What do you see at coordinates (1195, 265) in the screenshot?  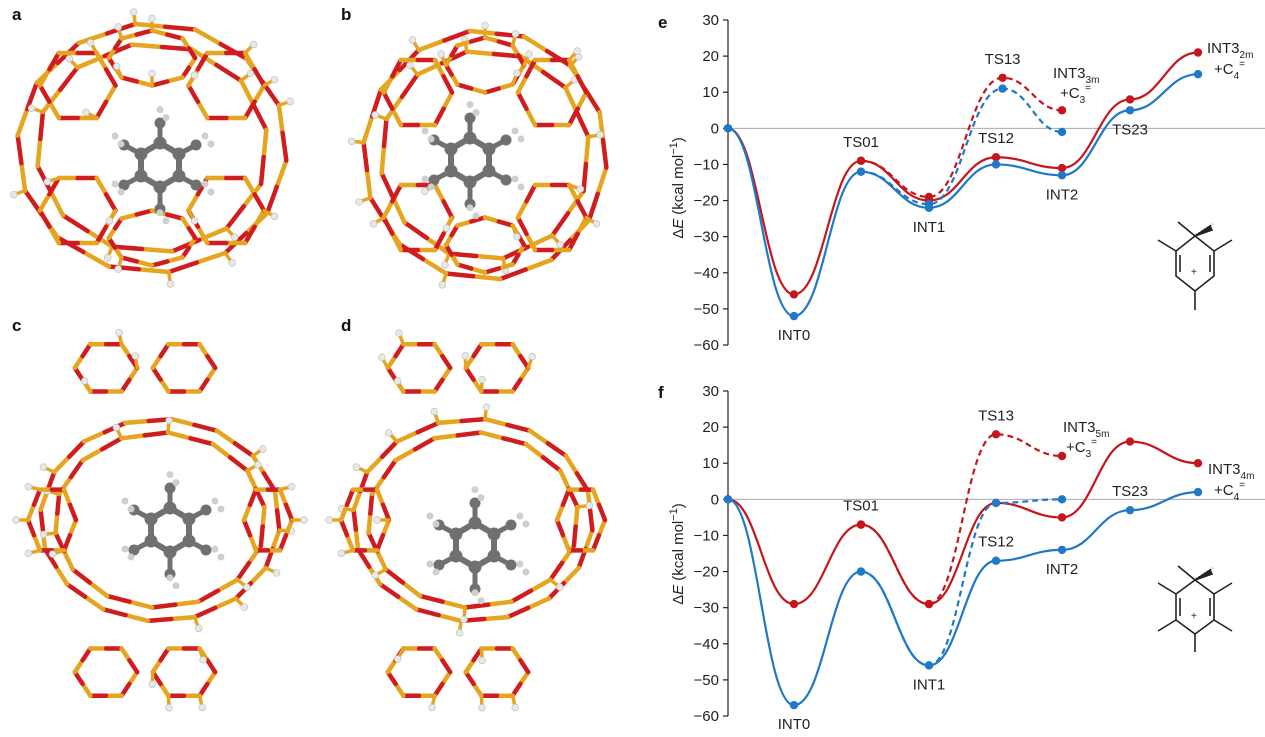 I see `carbocation-structure-e: +` at bounding box center [1195, 265].